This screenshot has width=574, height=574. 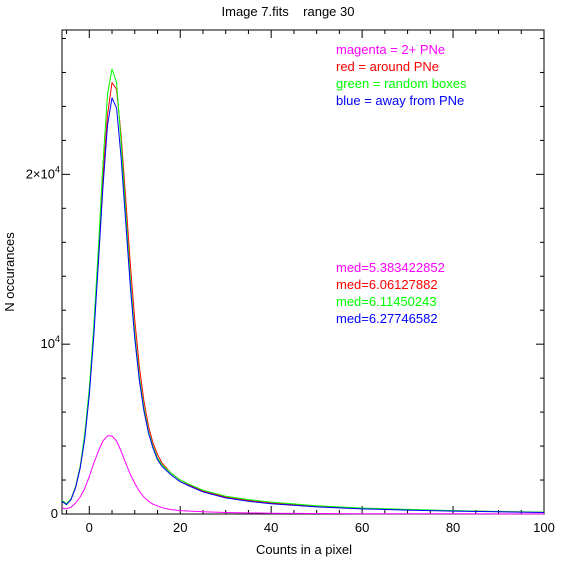 I want to click on median-label: med=6.06127882, so click(x=387, y=284).